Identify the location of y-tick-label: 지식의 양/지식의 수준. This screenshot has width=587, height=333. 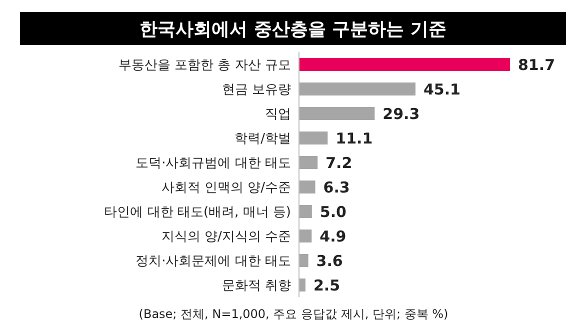
(226, 236).